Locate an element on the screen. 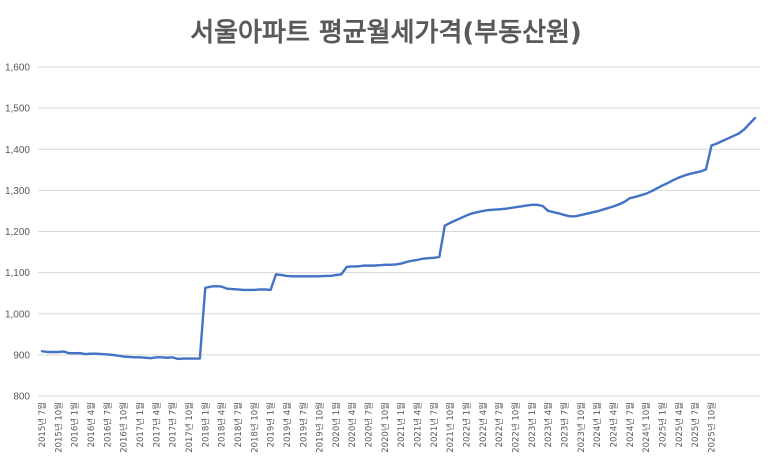  x-tick-label: 2016년 4월 is located at coordinates (91, 424).